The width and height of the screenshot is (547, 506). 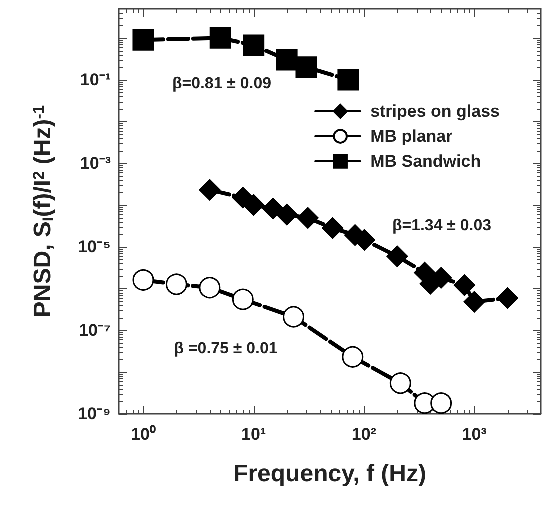 What do you see at coordinates (95, 330) in the screenshot?
I see `y-tick-label: 10⁻⁷` at bounding box center [95, 330].